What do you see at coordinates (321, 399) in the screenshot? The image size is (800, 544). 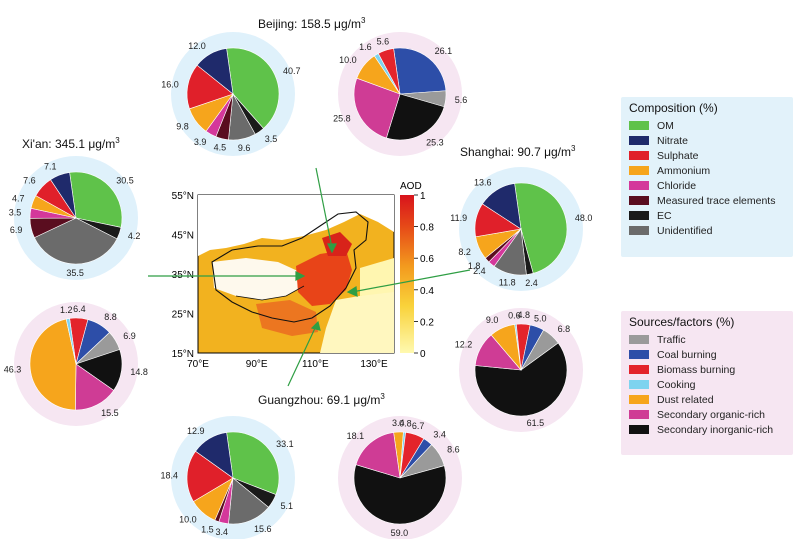 I see `title-guangzhou: Guangzhou: 69.1 μg/m3` at bounding box center [321, 399].